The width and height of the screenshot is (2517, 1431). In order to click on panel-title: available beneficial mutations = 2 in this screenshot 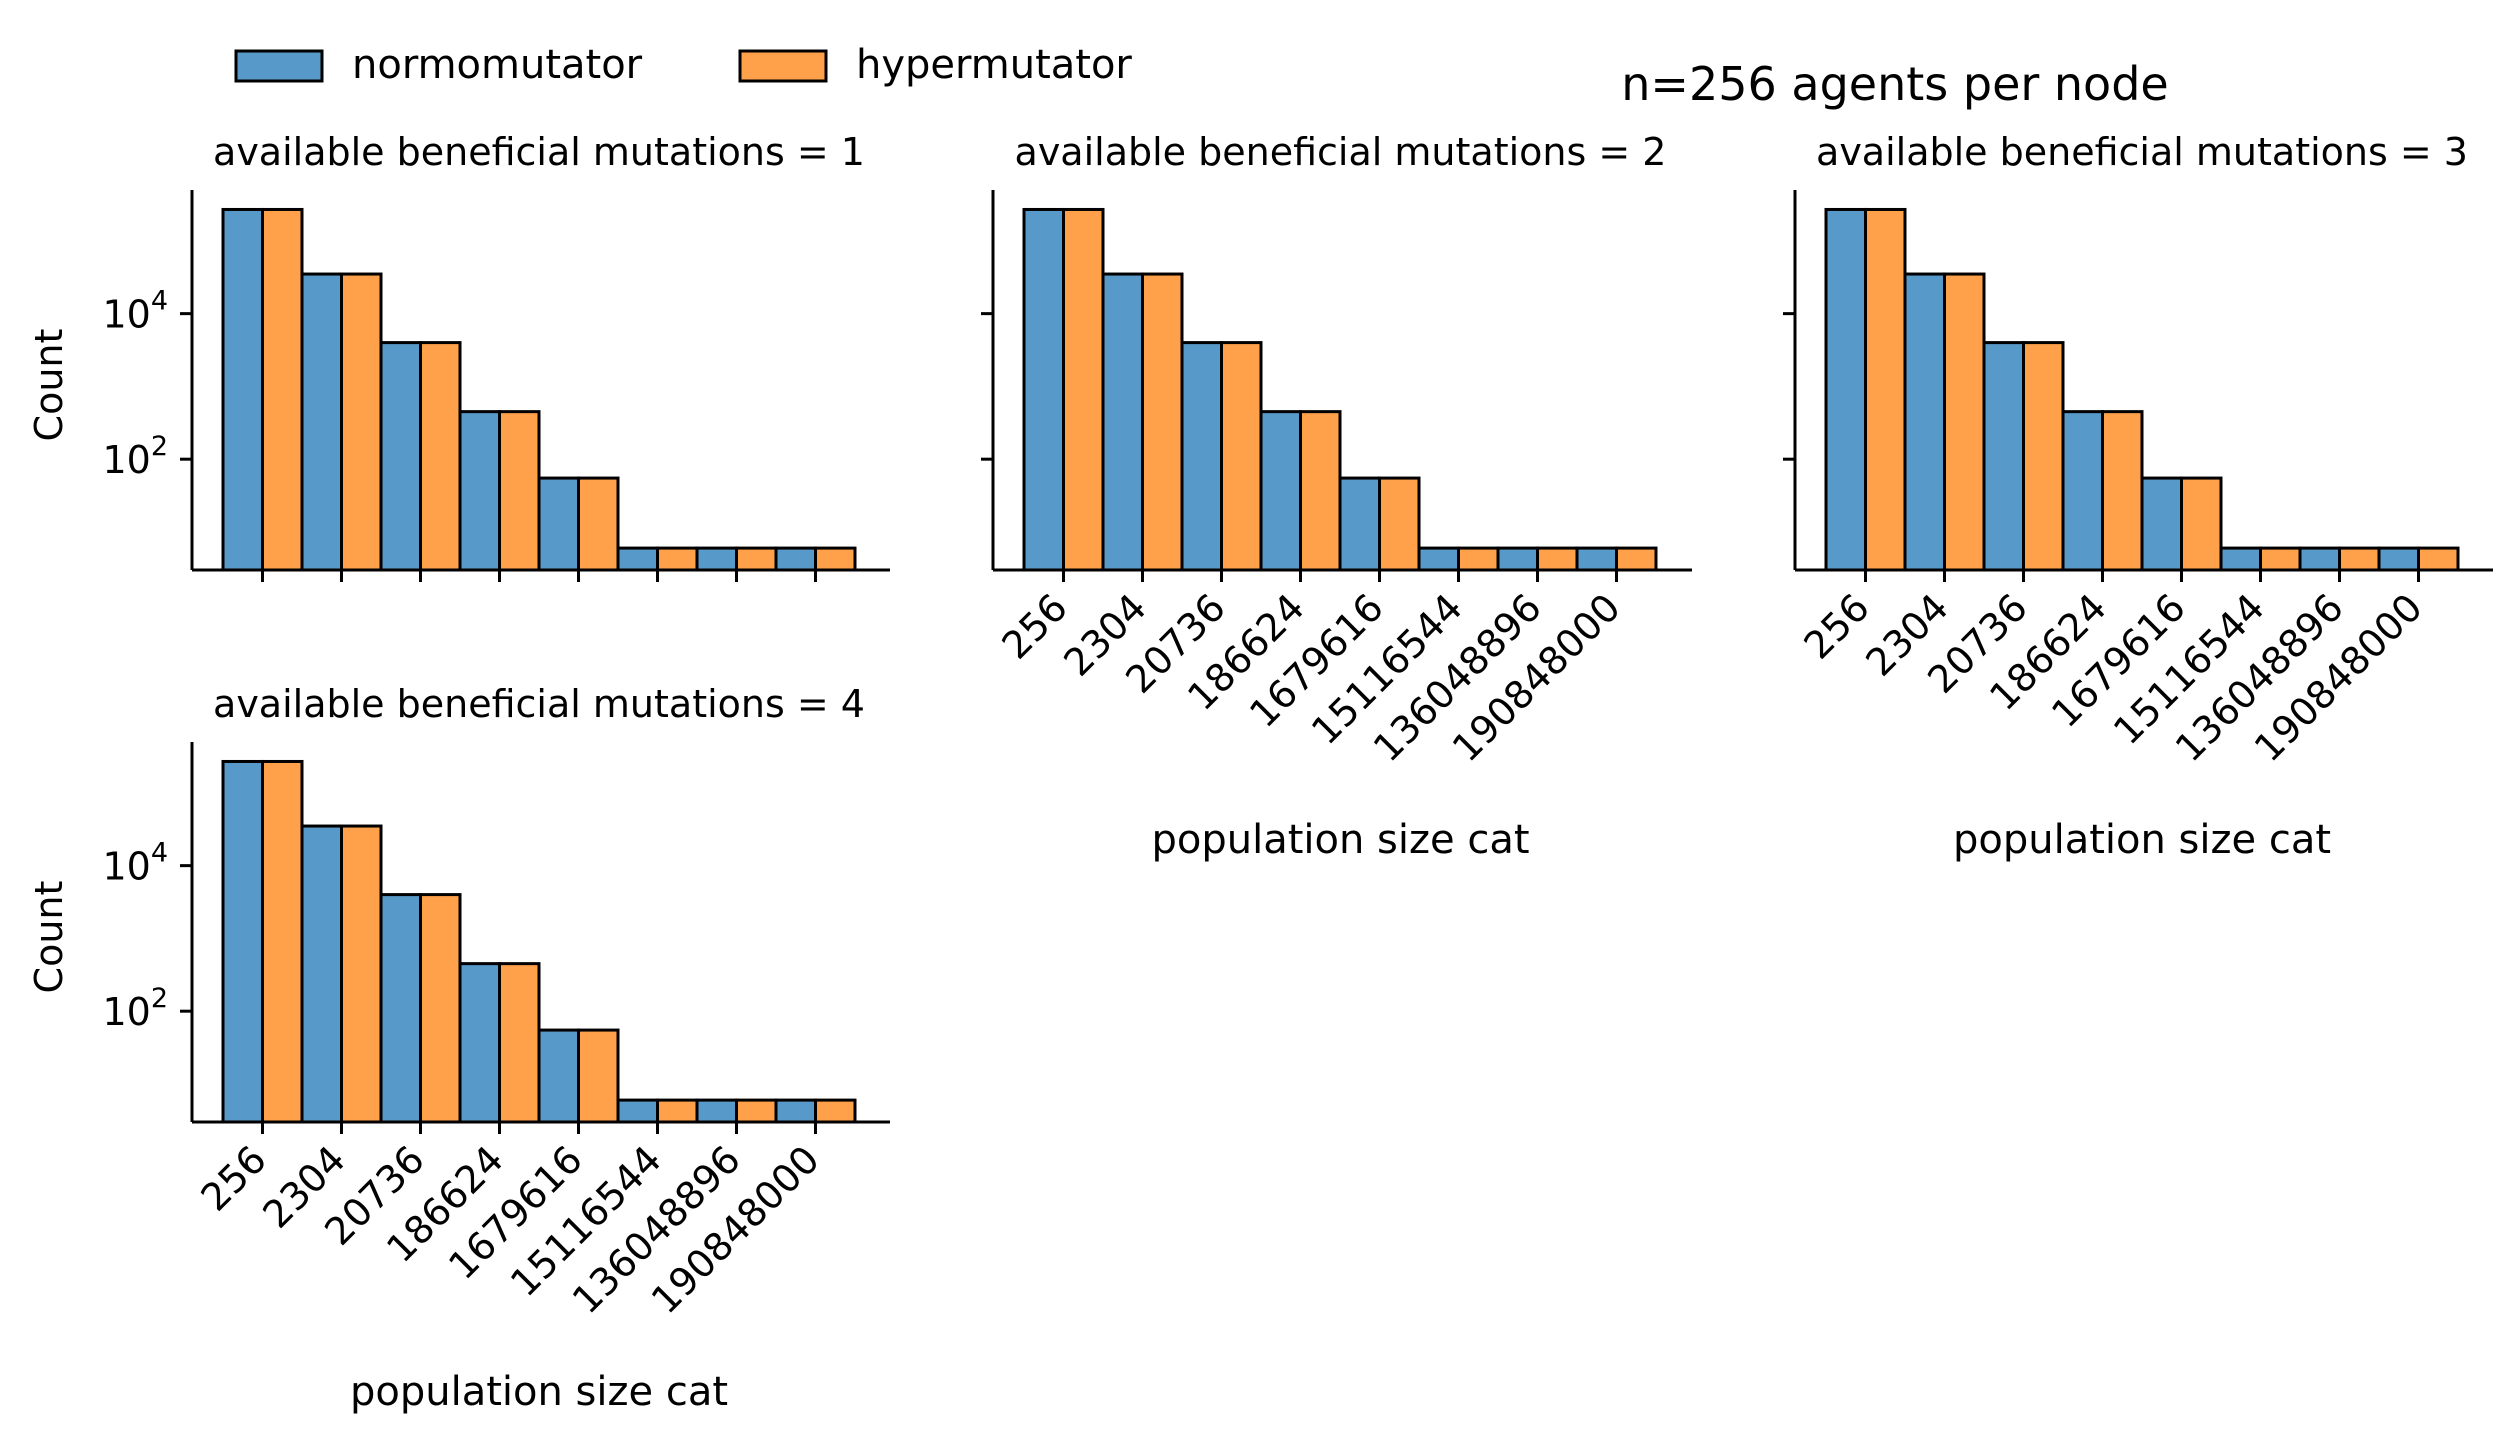, I will do `click(1341, 152)`.